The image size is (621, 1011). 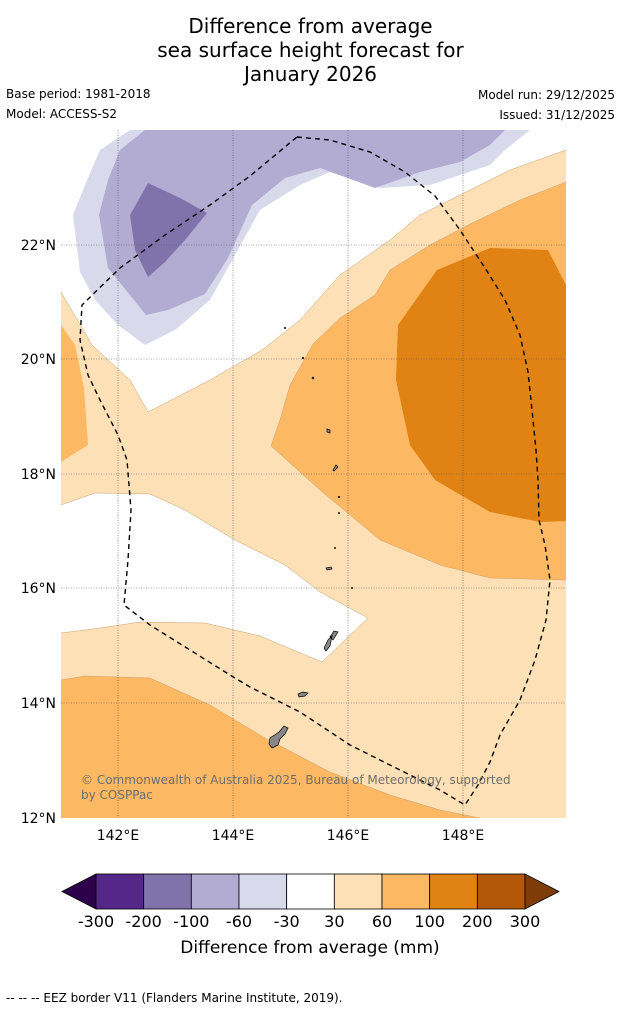 I want to click on lat-label-14: 14°N, so click(x=38, y=704).